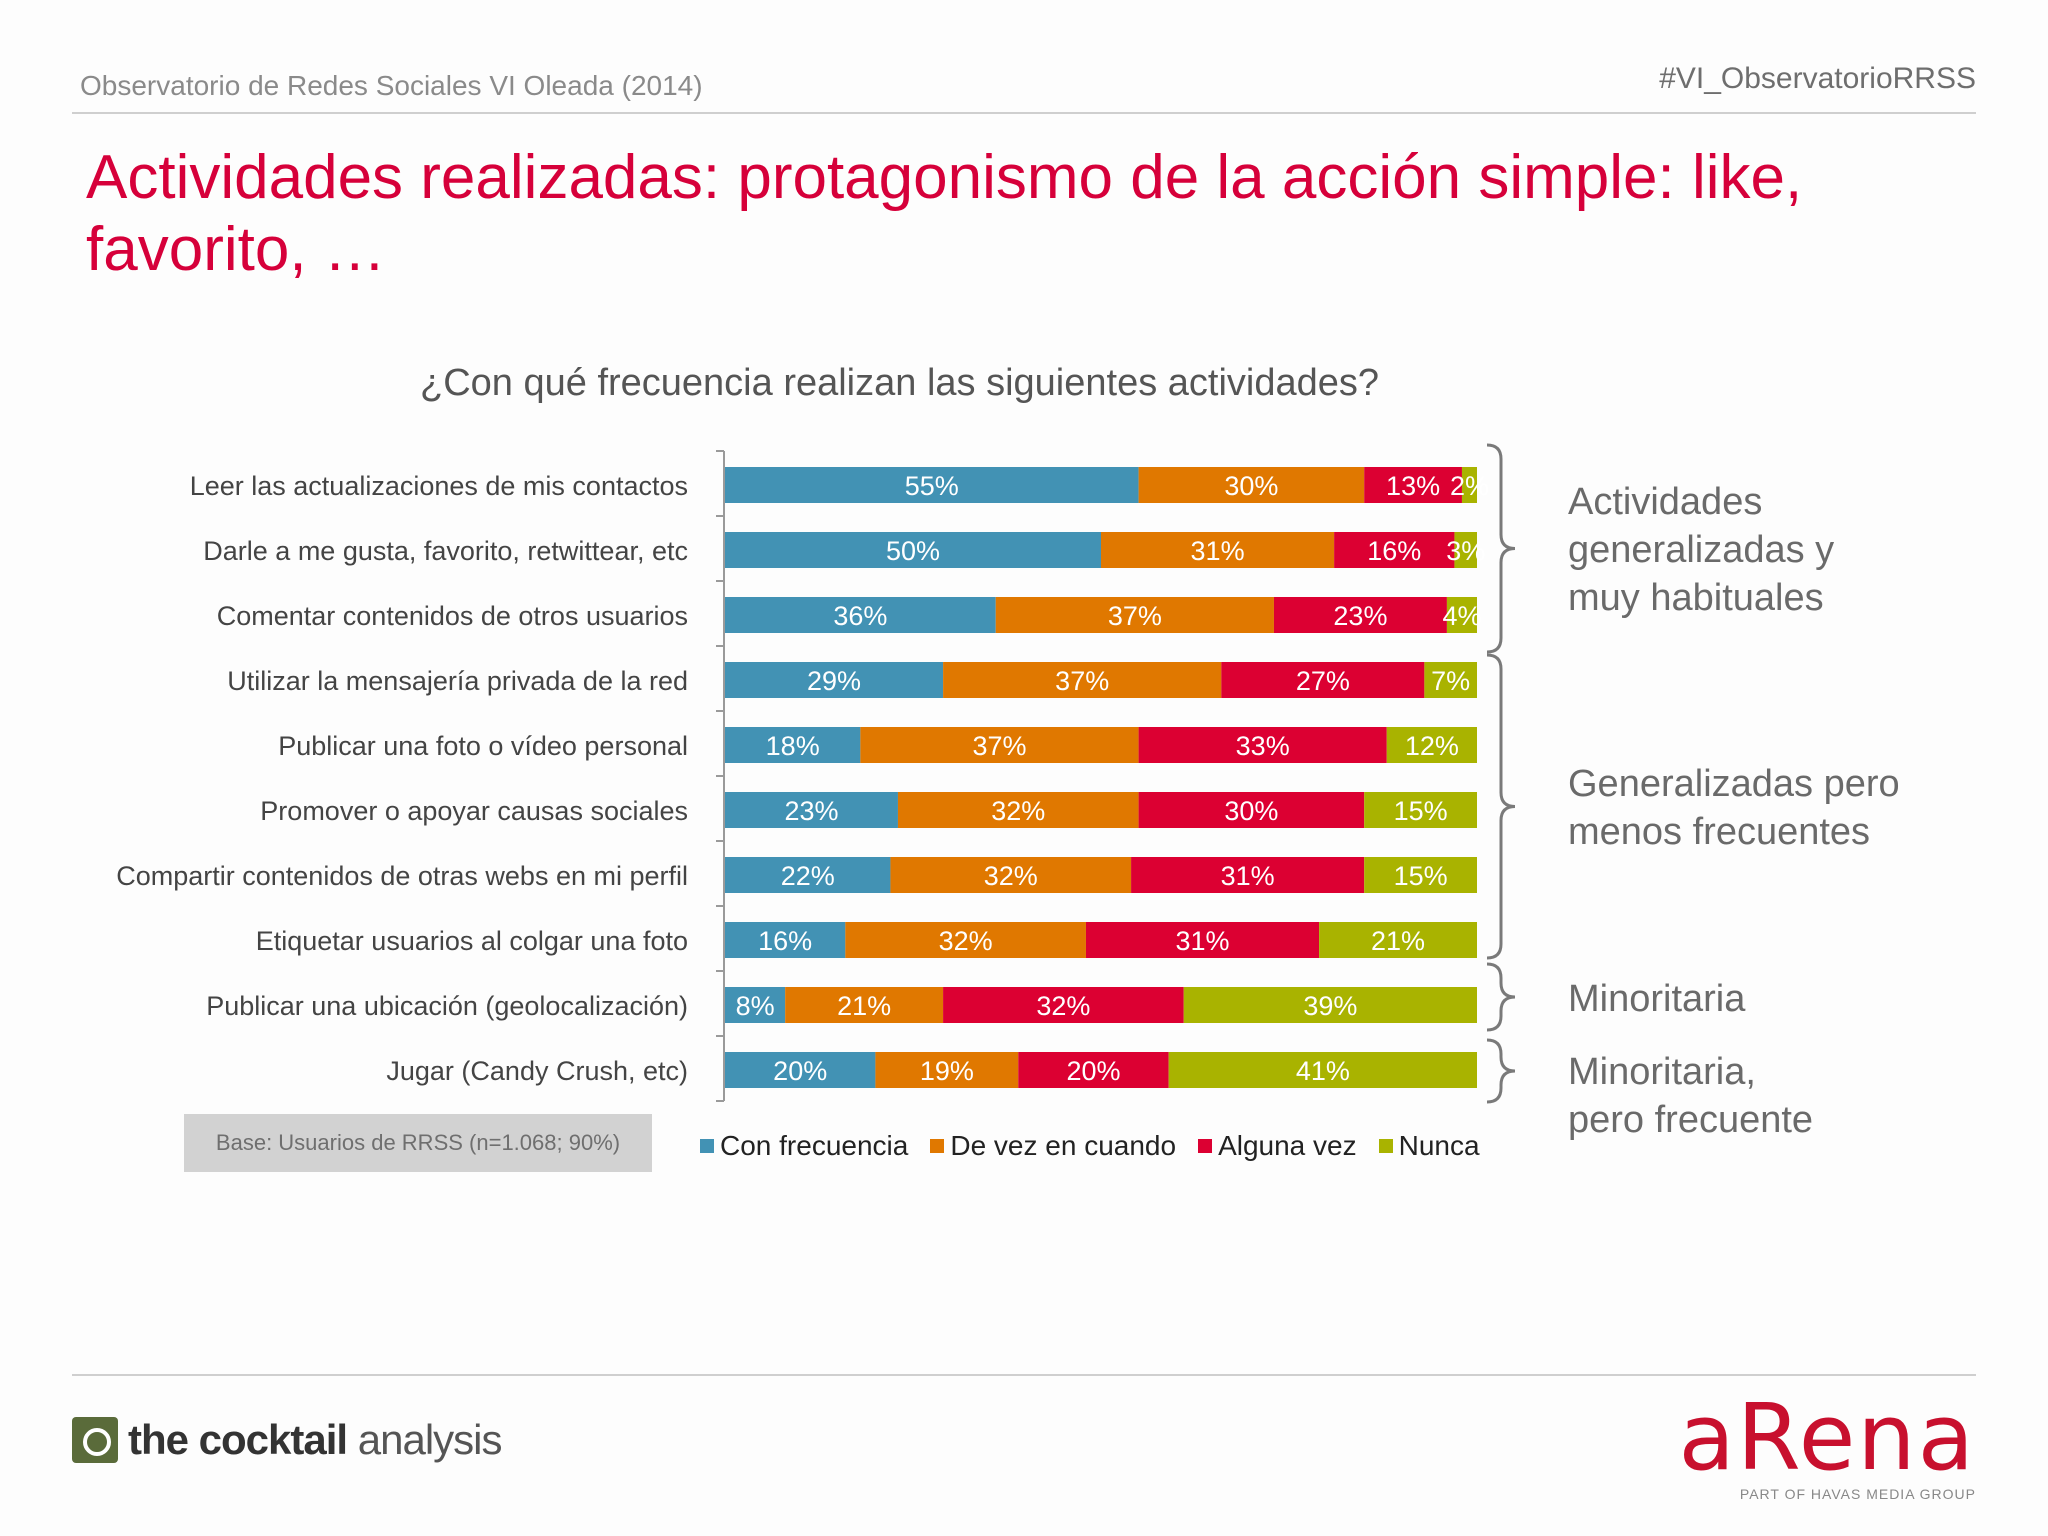 This screenshot has height=1536, width=2048. I want to click on group-label-line: Actividades, so click(1665, 502).